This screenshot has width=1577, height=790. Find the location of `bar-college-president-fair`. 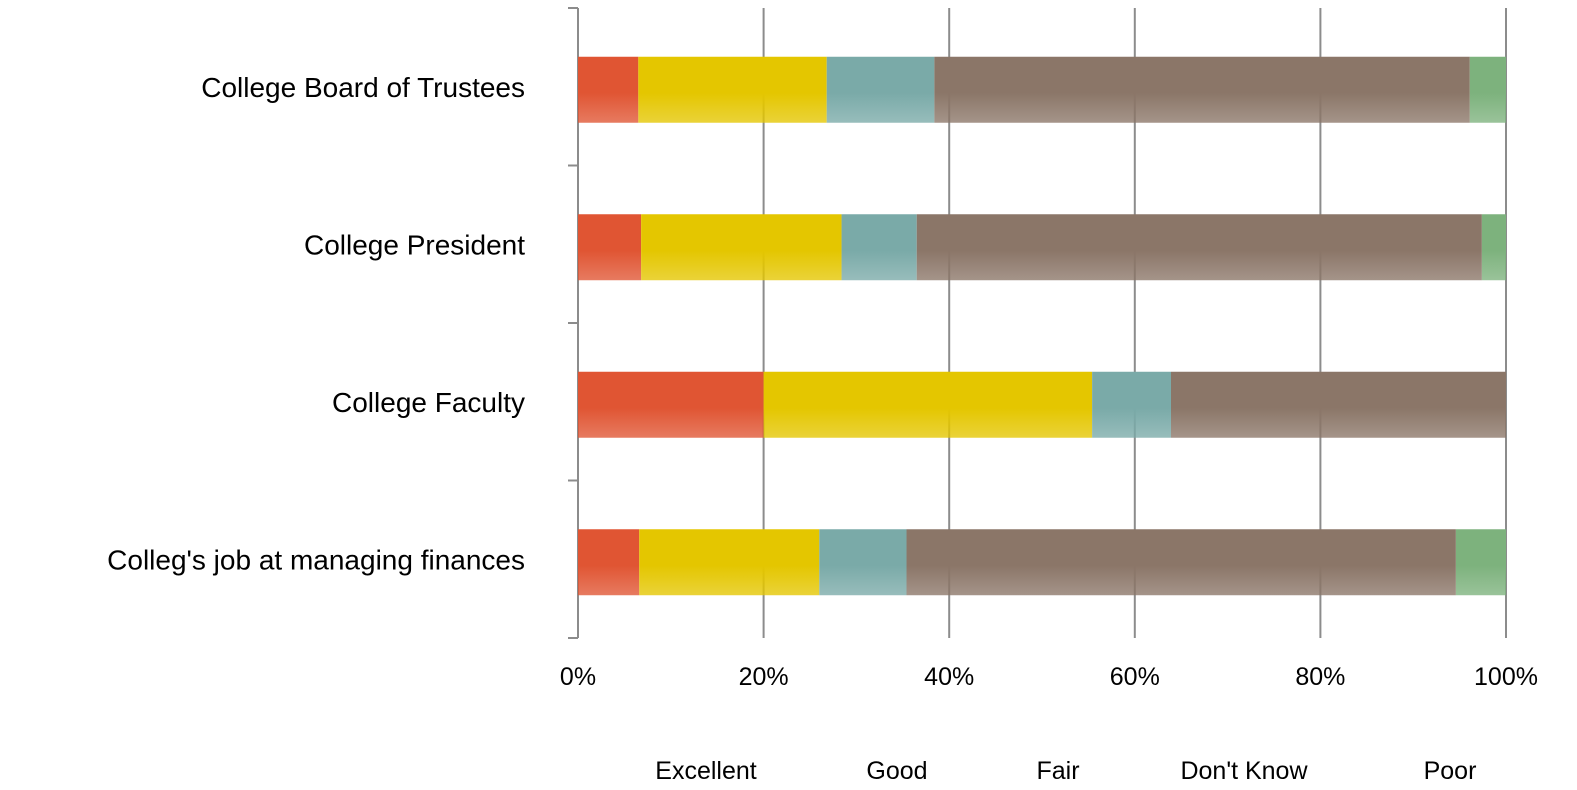

bar-college-president-fair is located at coordinates (879, 247).